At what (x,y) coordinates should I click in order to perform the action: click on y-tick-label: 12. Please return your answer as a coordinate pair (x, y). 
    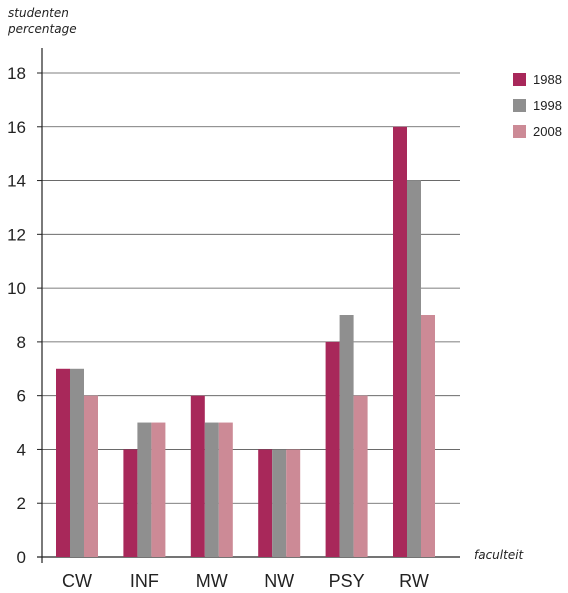
    Looking at the image, I should click on (16, 234).